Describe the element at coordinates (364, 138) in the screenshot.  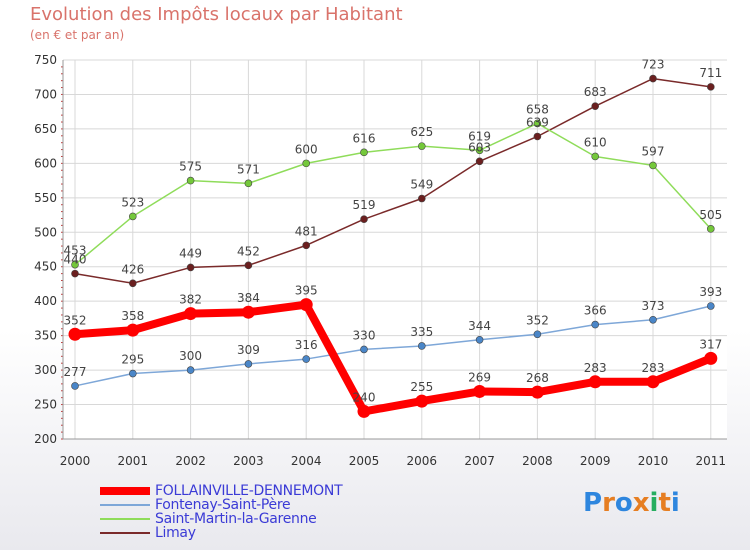
I see `data-label: 616` at that location.